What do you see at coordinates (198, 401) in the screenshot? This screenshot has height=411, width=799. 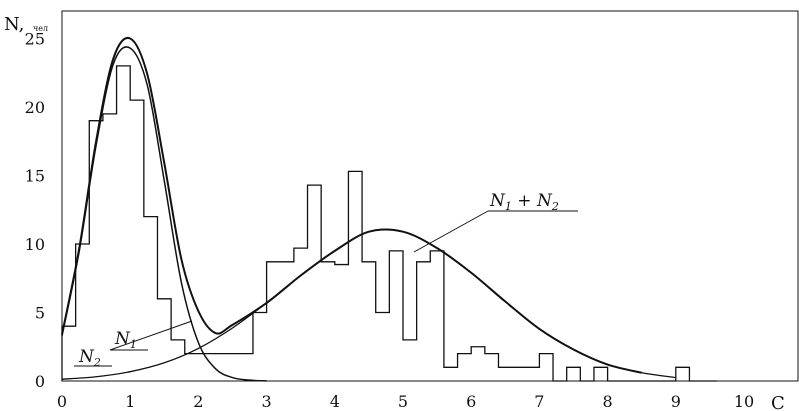 I see `x-tick-label: 2` at bounding box center [198, 401].